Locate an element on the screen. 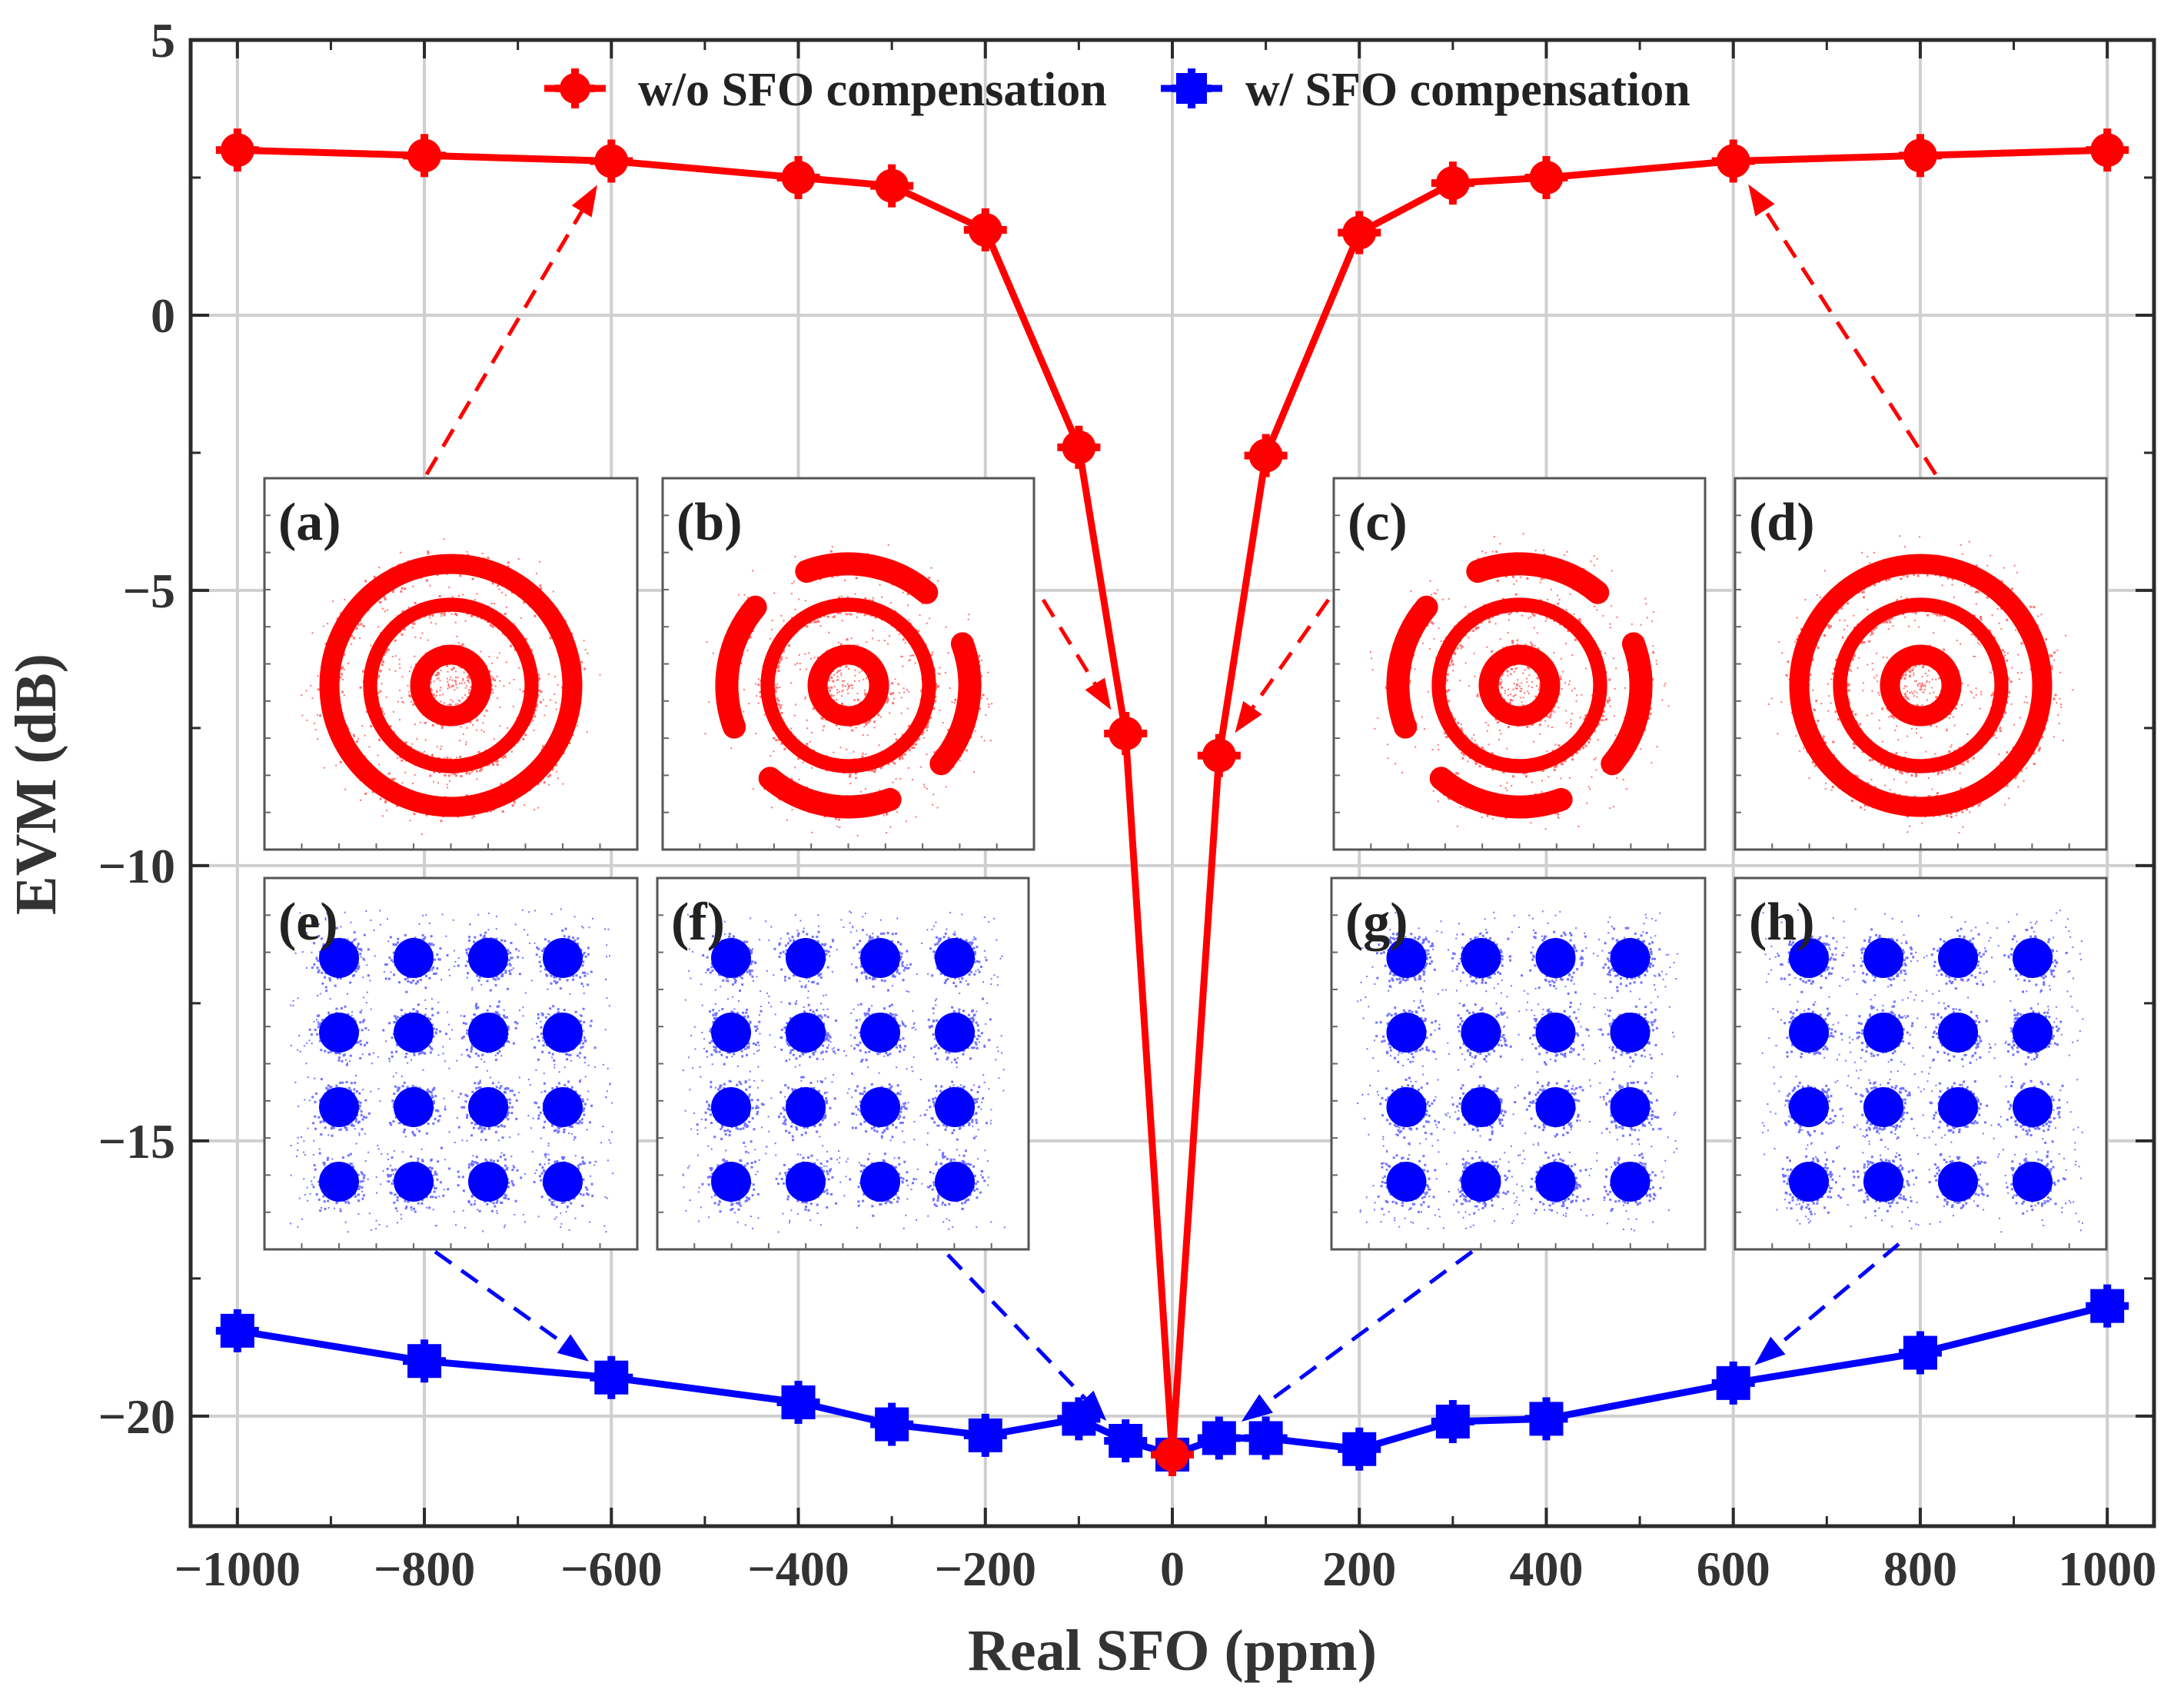  x-tick-label: −1000 is located at coordinates (238, 1569).